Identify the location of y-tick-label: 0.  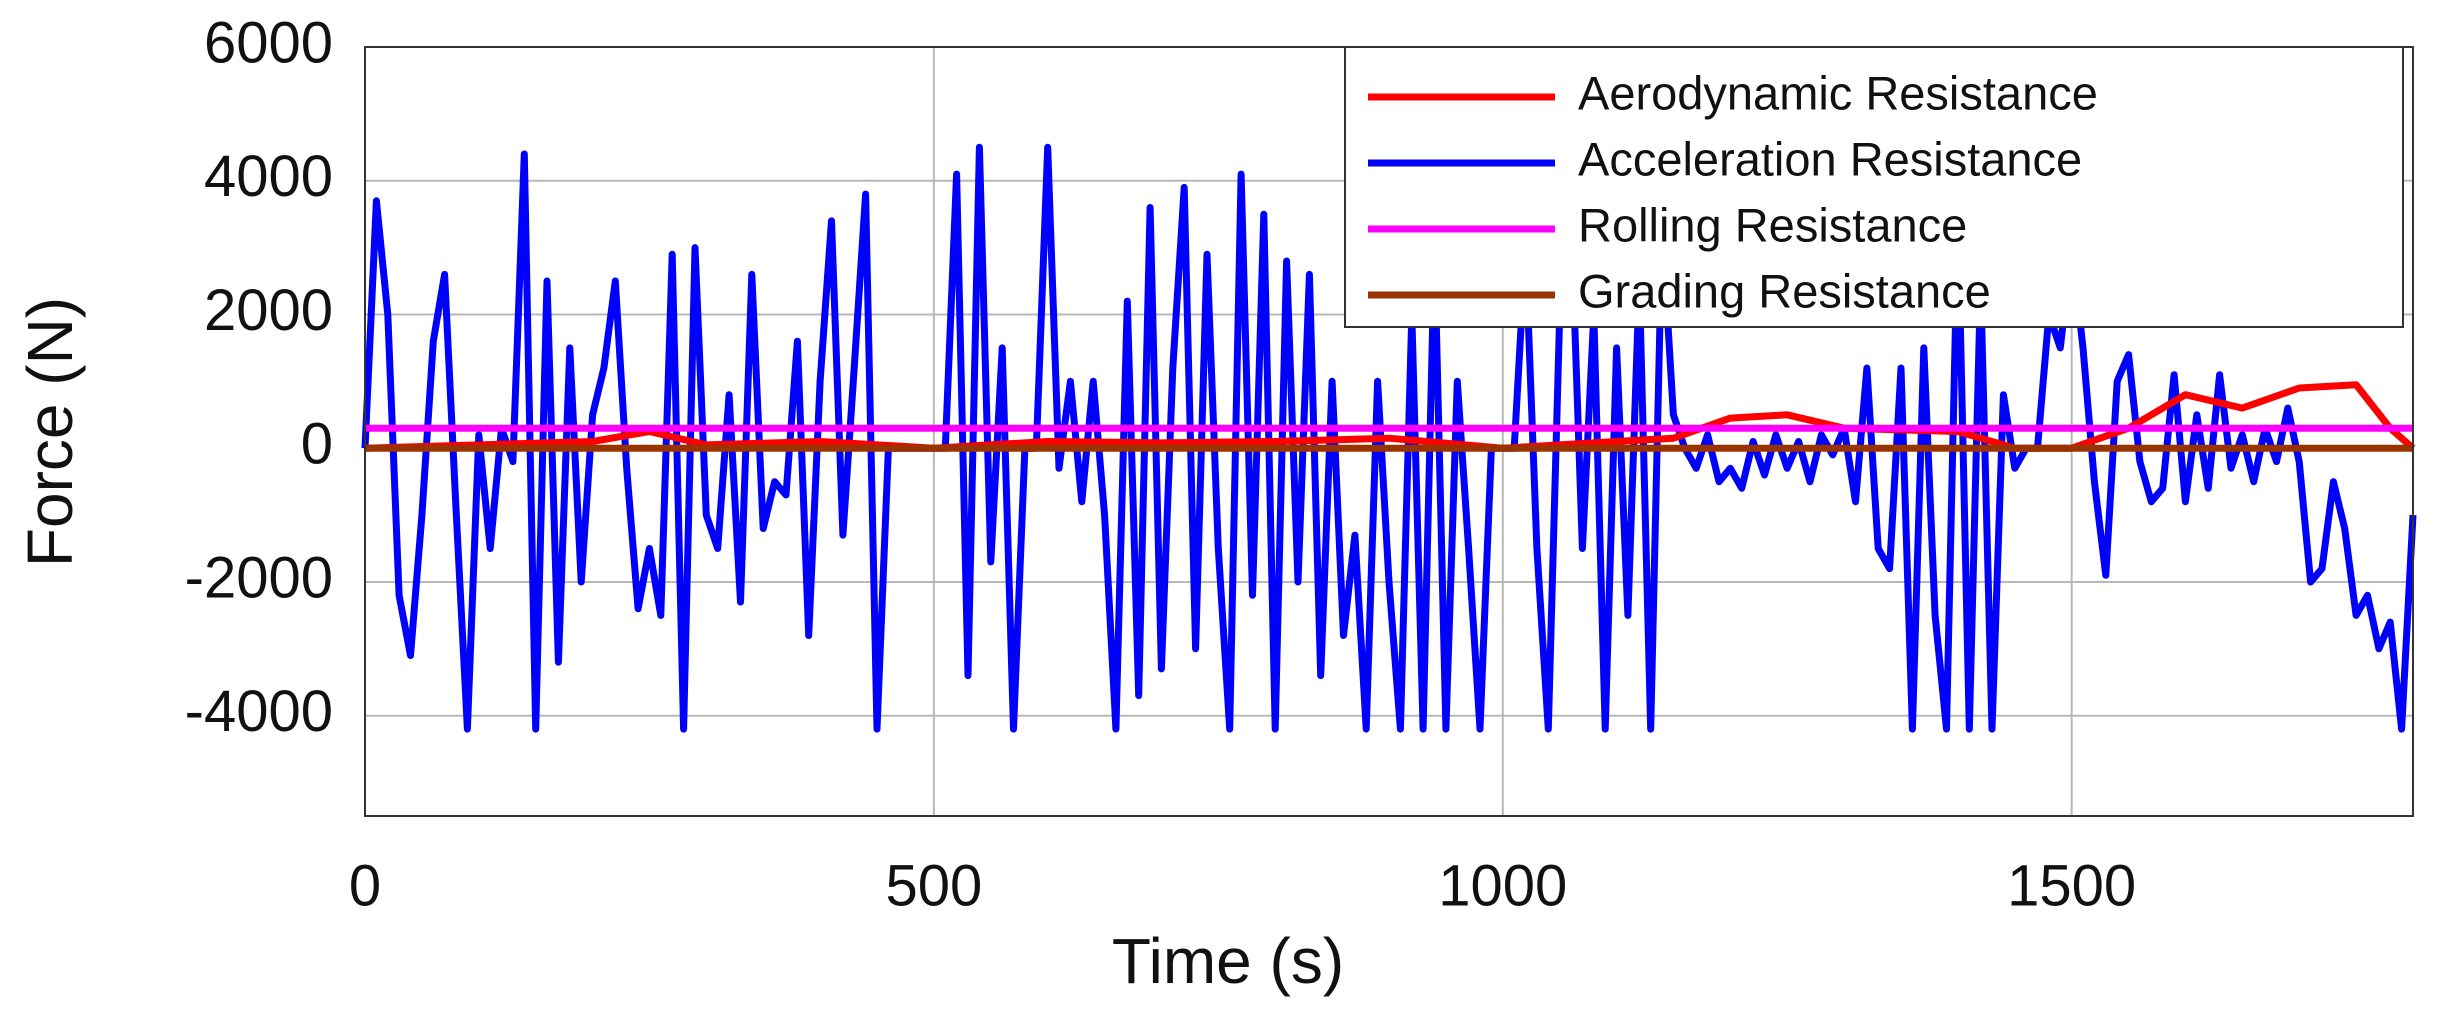
(317, 444).